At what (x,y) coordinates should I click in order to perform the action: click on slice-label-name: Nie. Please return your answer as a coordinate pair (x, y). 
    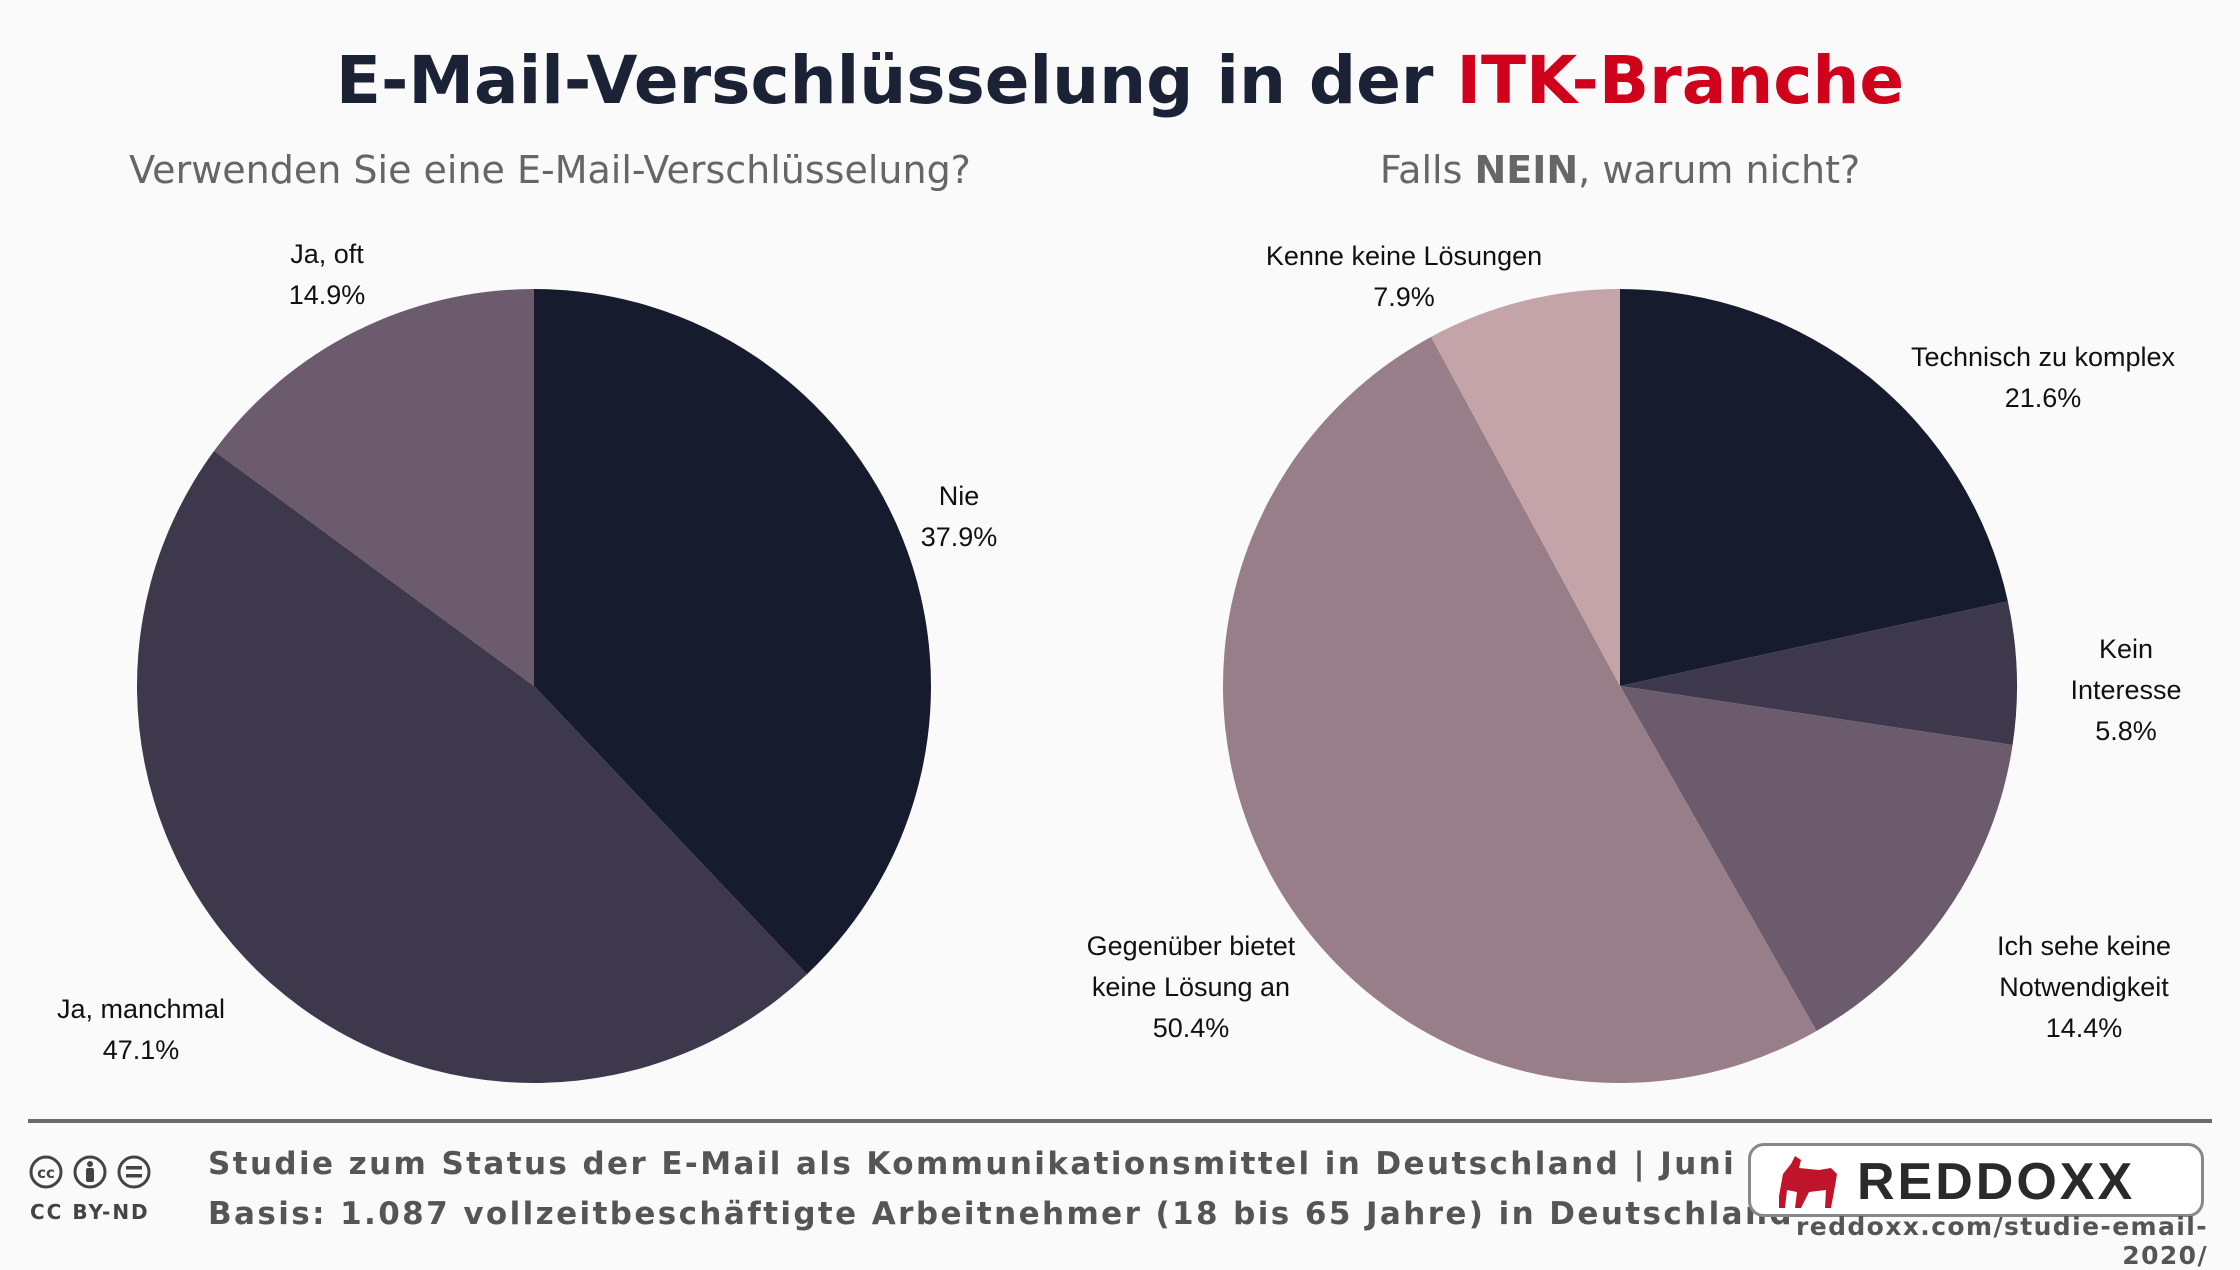
    Looking at the image, I should click on (959, 496).